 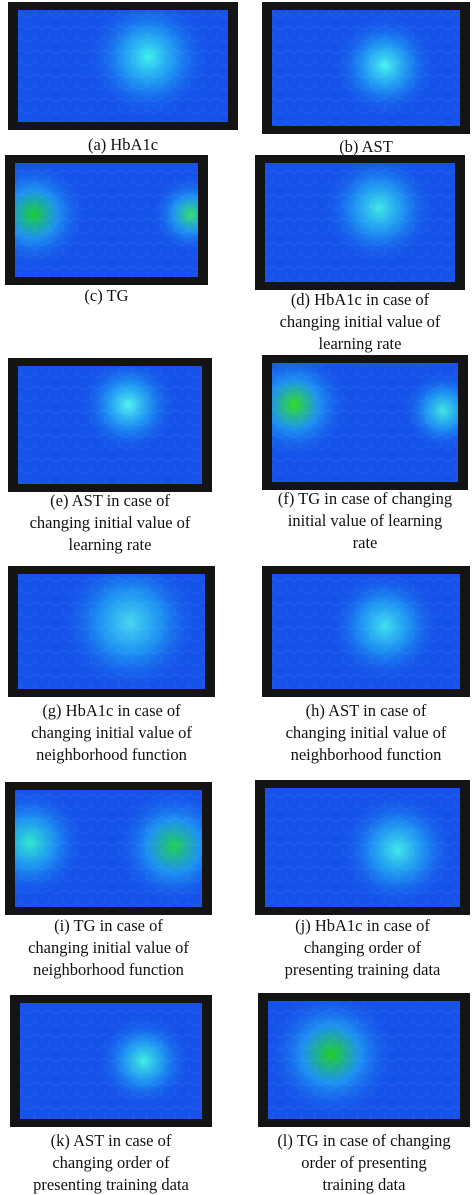 I want to click on caption-line: (d) HbA1c in case of, so click(x=360, y=299).